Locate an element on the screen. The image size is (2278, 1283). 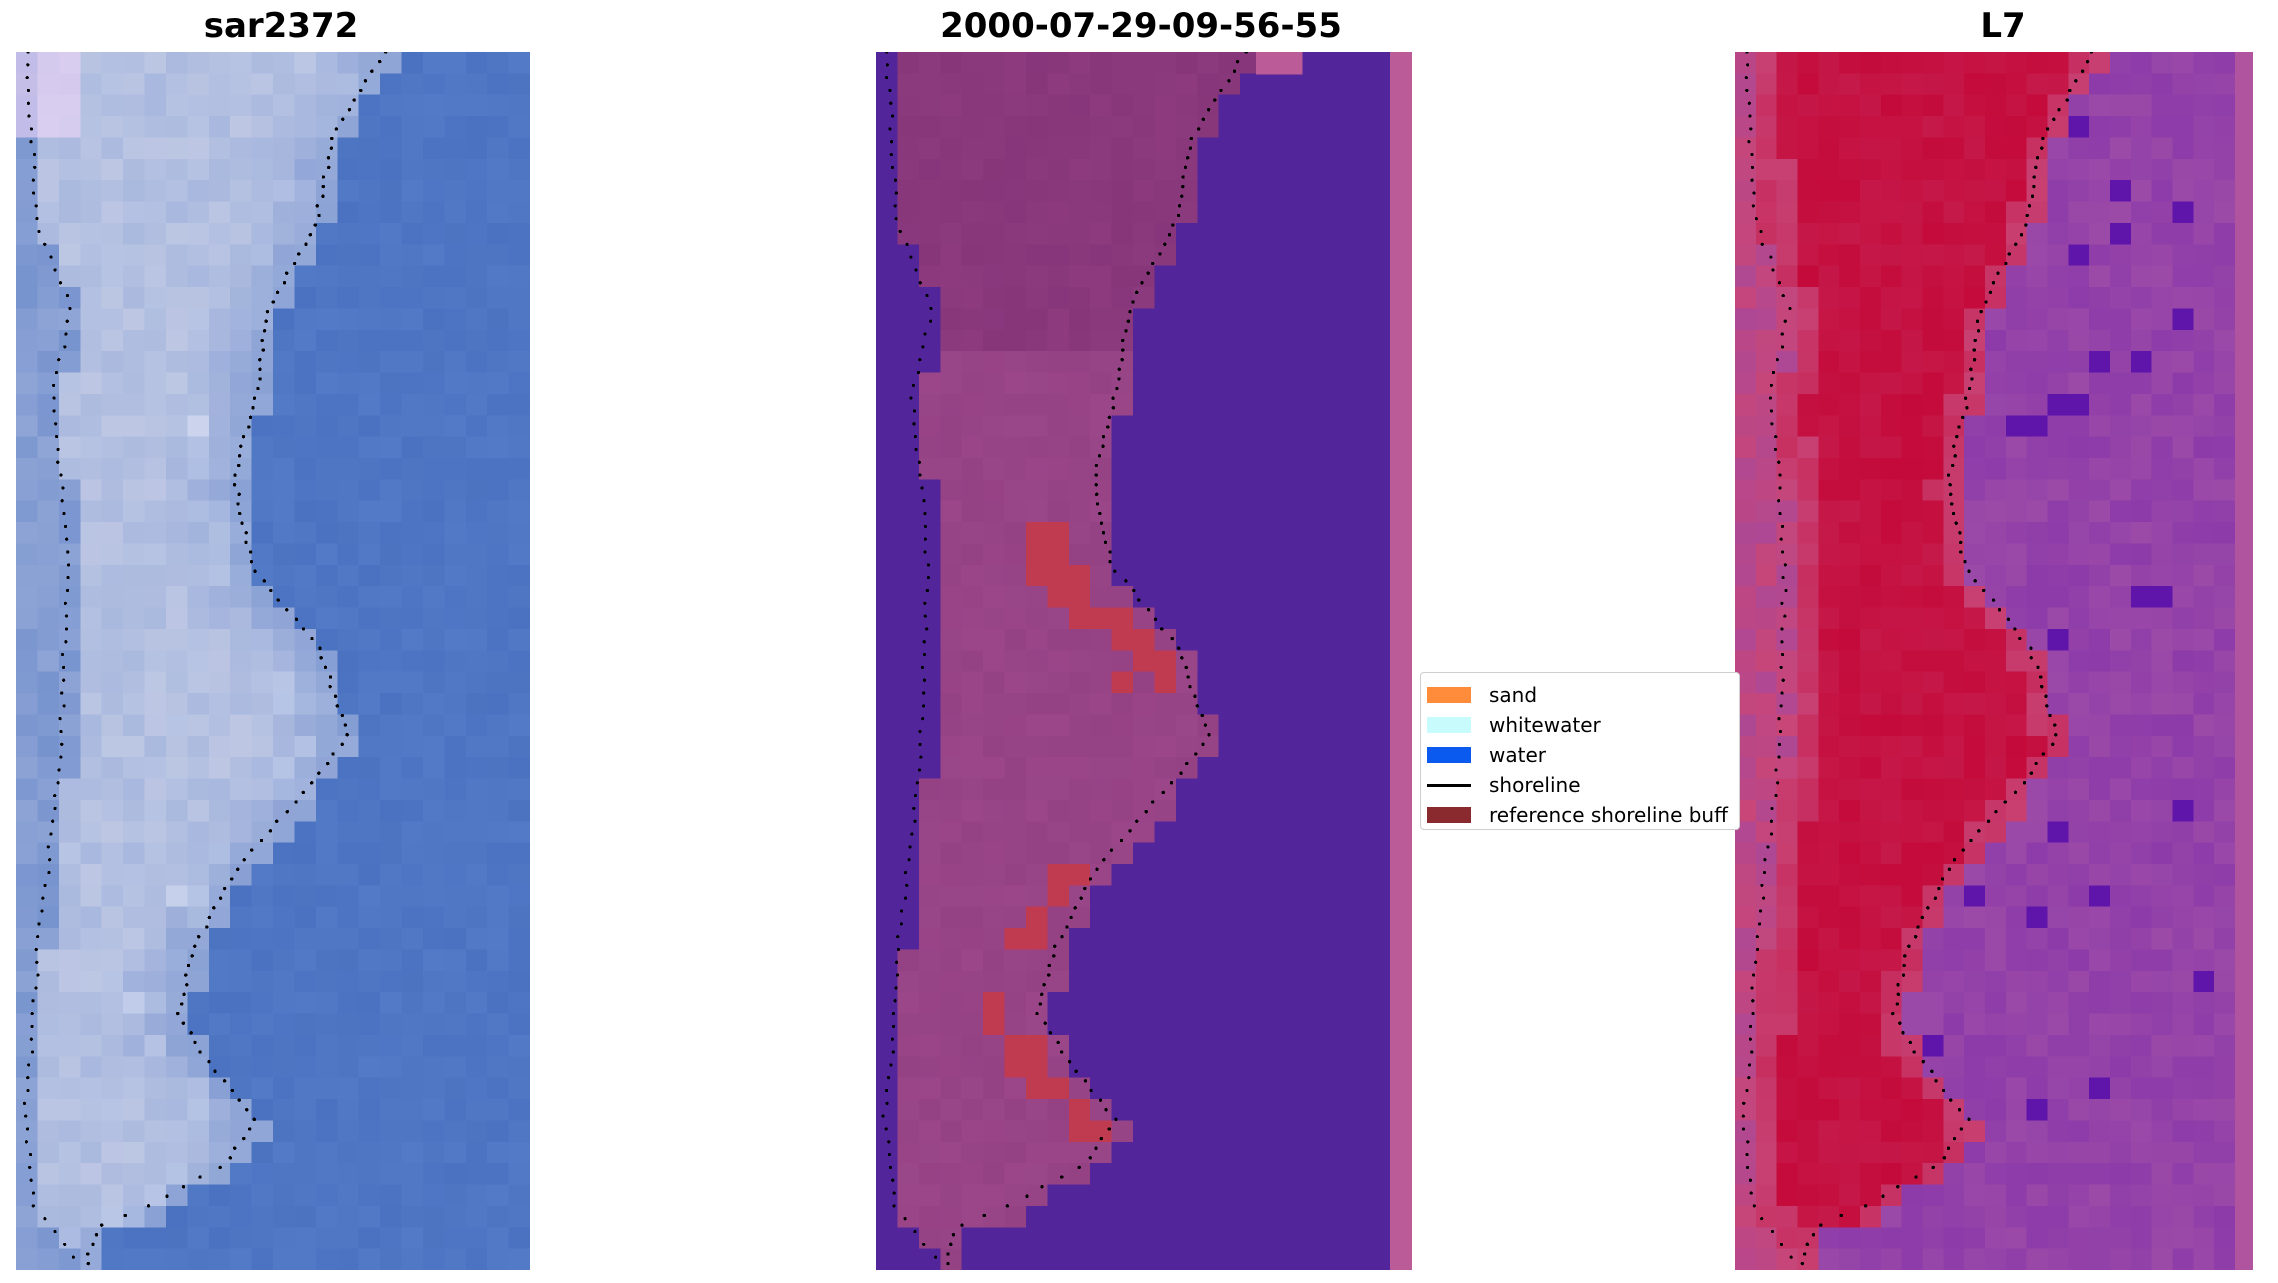
image-edge-strip is located at coordinates (1401, 661).